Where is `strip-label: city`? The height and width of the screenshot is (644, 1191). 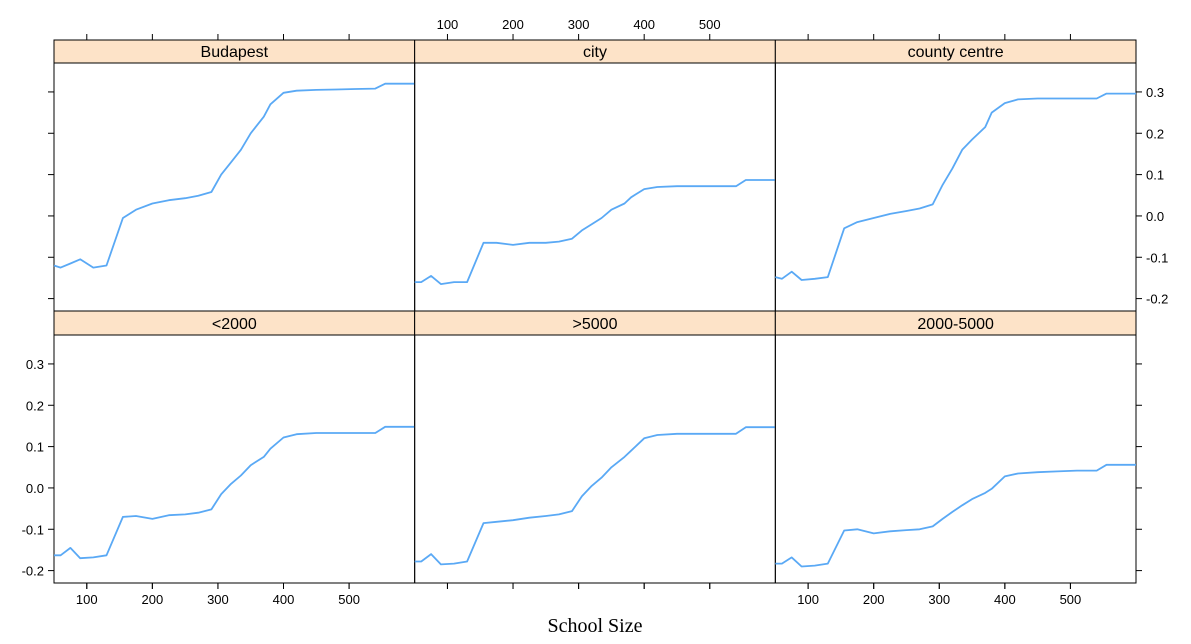
strip-label: city is located at coordinates (595, 52).